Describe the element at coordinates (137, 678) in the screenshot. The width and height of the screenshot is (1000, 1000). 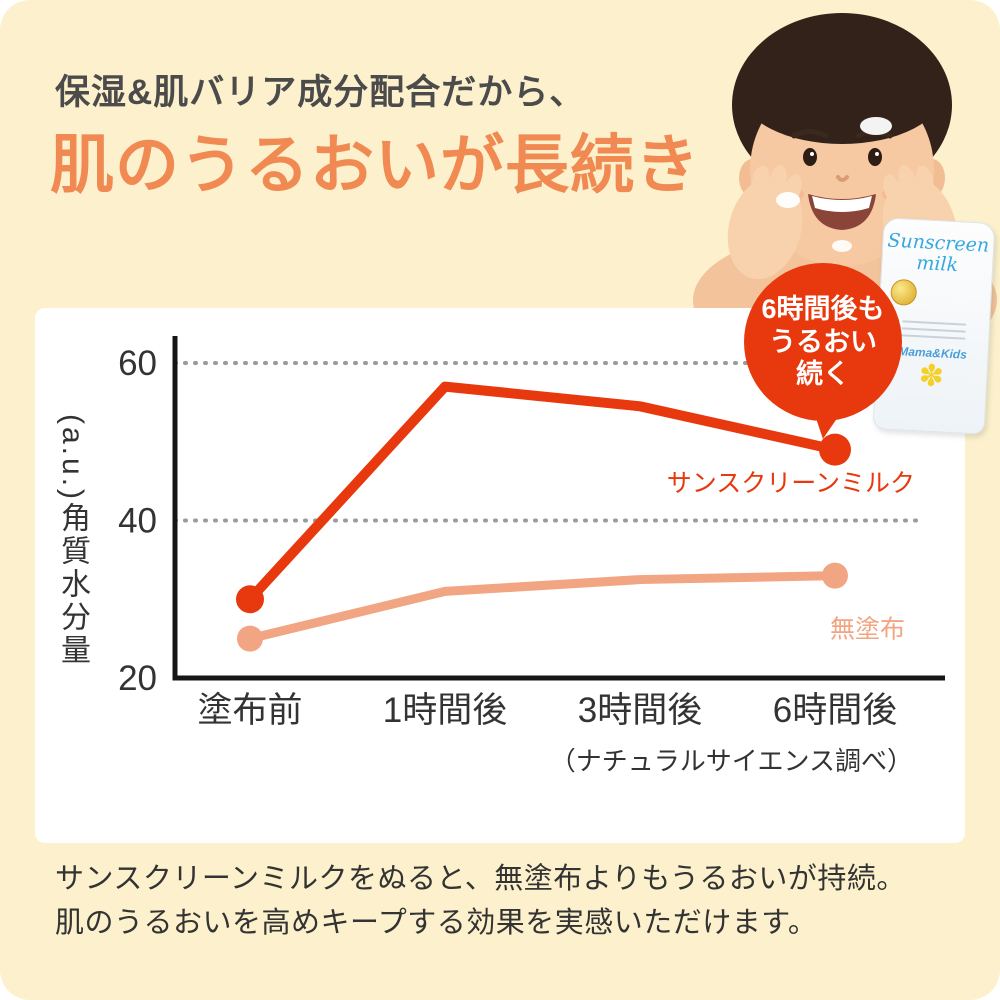
I see `y-tick-label: 20` at that location.